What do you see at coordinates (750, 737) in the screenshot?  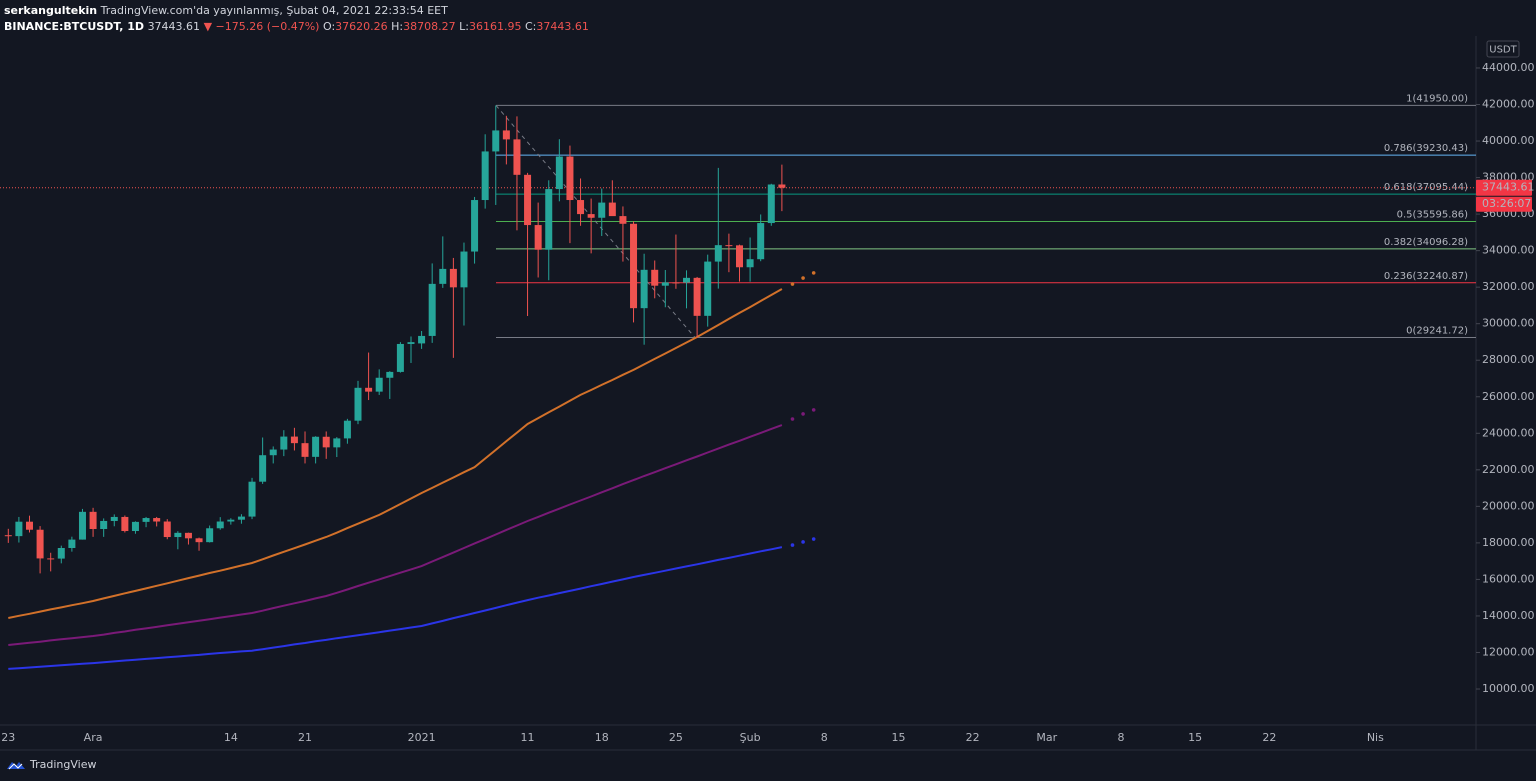 I see `x-tick-label: Şub` at bounding box center [750, 737].